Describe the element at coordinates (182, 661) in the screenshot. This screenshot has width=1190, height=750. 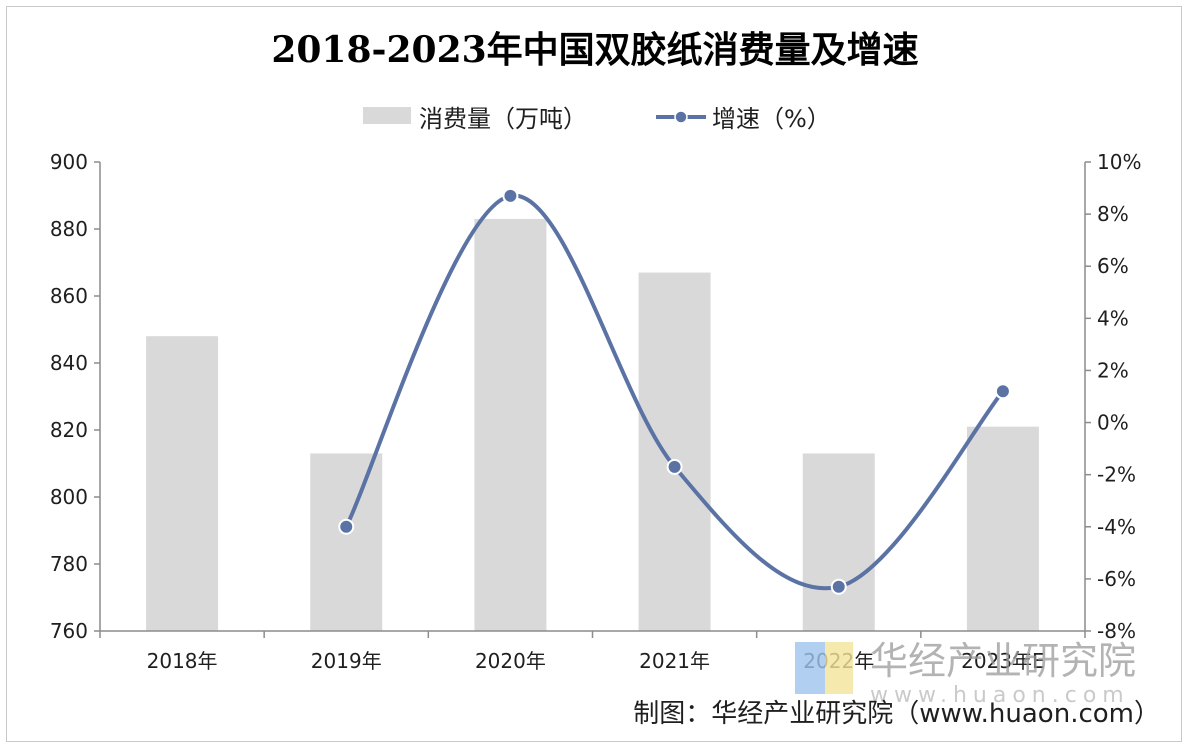
I see `category-label-0: 2018年` at that location.